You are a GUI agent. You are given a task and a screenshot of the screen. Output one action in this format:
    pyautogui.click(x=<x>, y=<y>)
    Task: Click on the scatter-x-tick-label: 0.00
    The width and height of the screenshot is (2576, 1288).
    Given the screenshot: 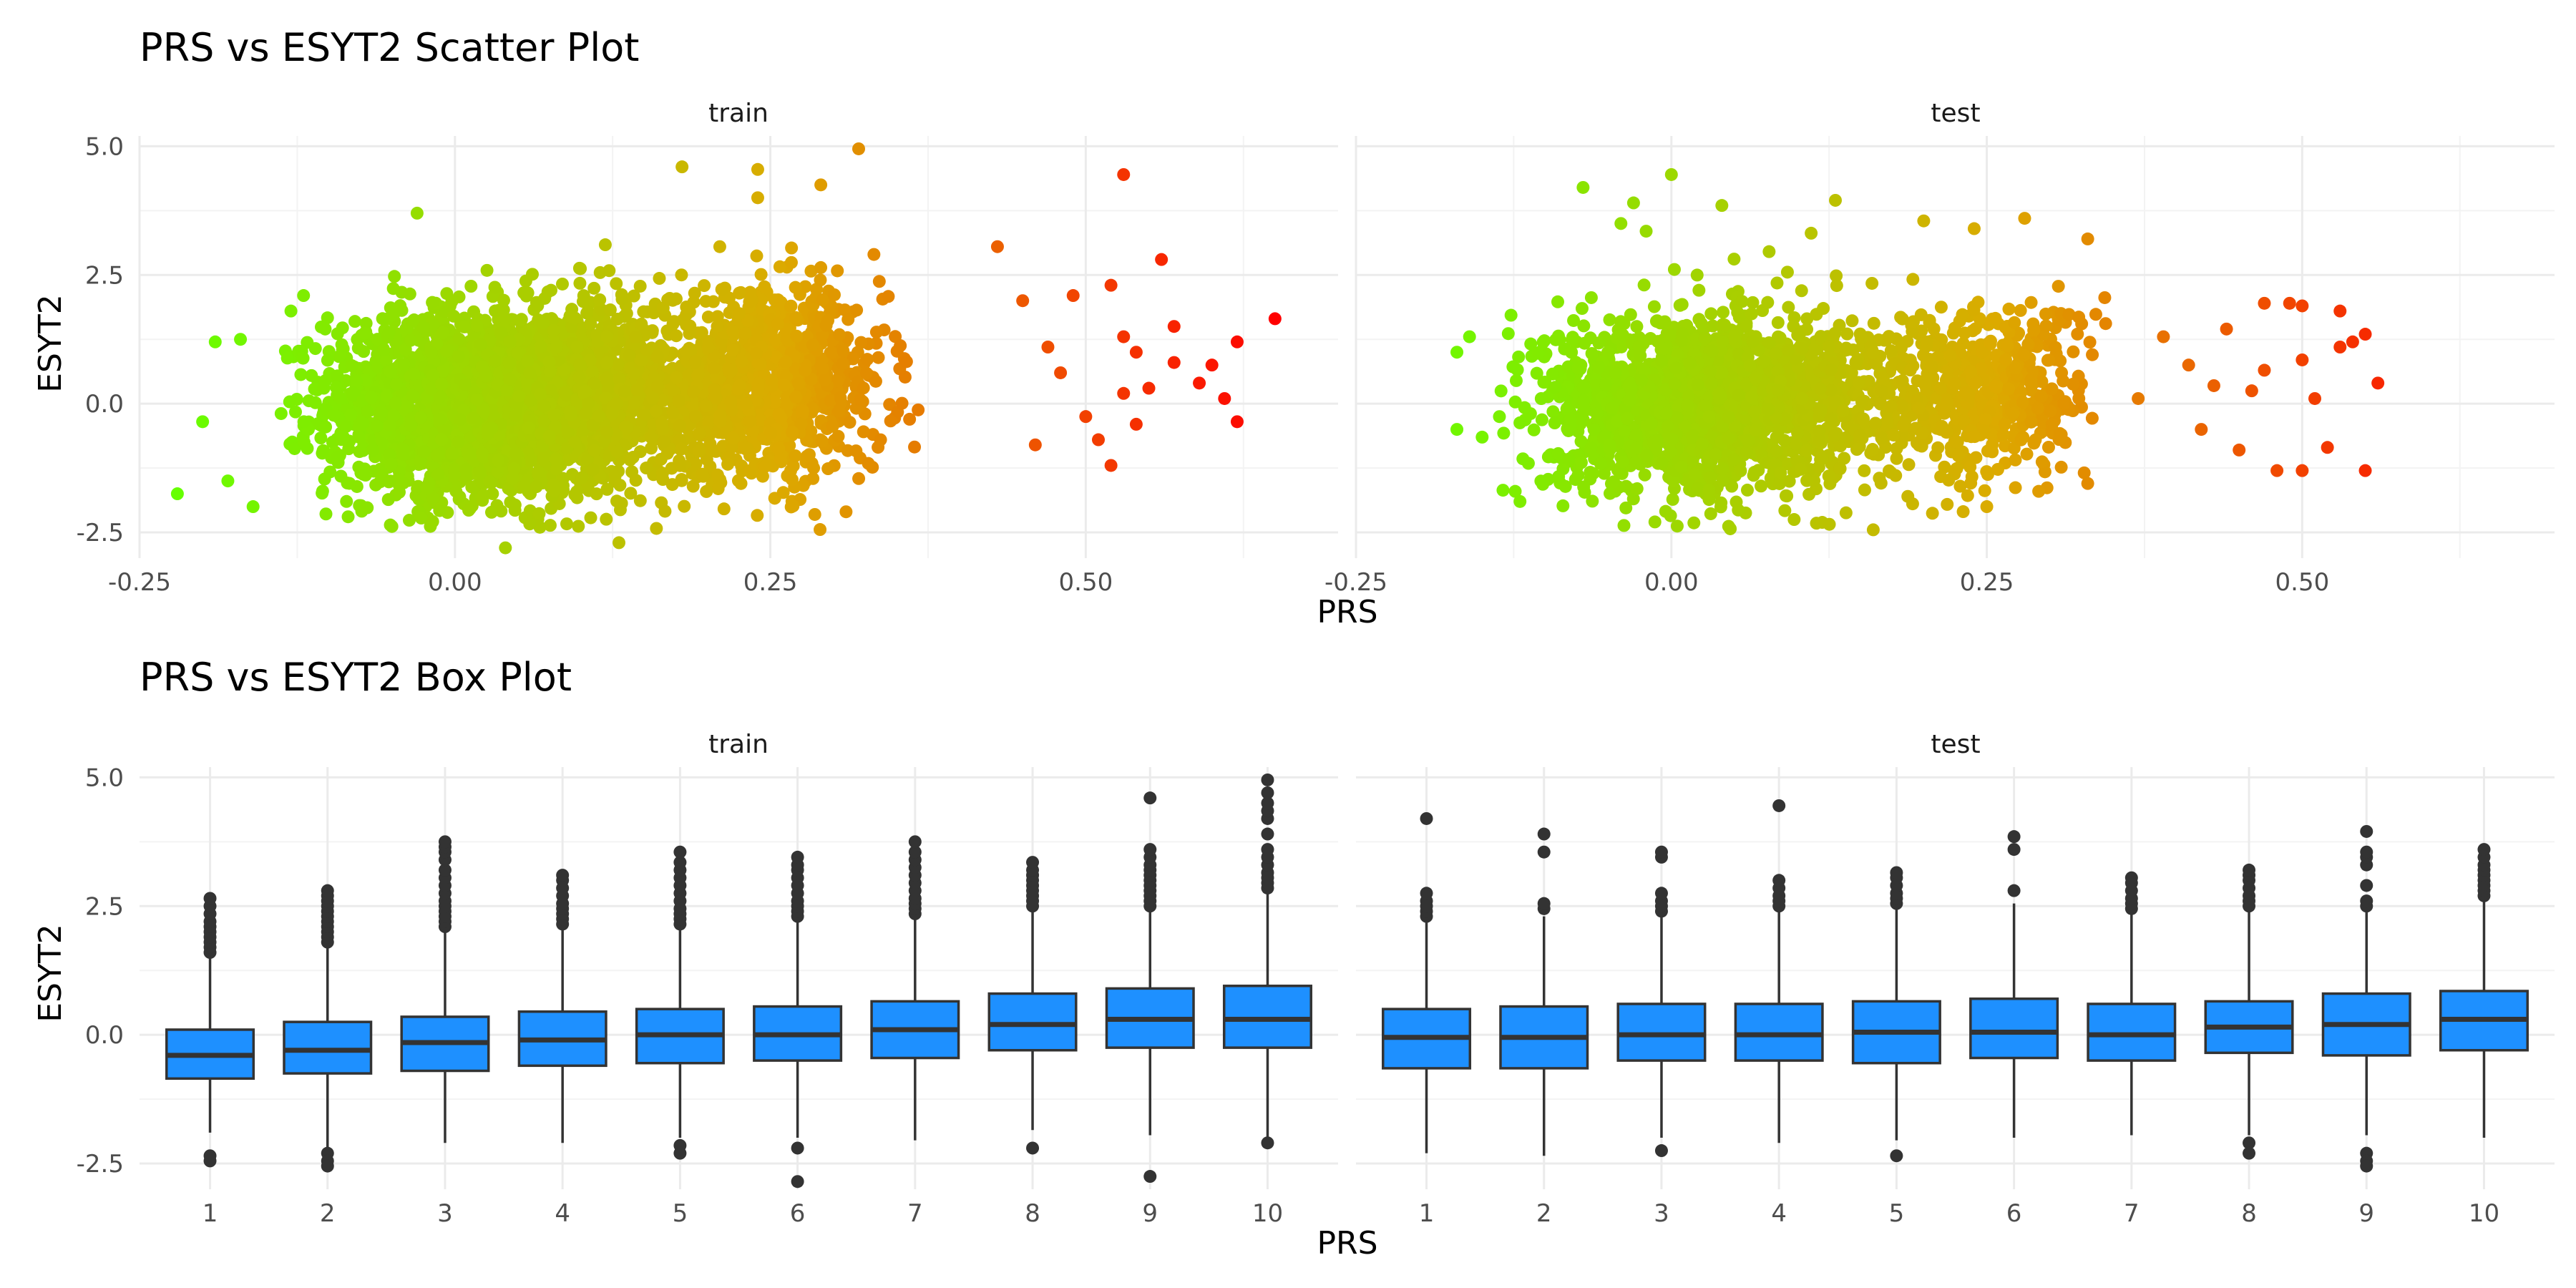 What is the action you would take?
    pyautogui.click(x=1671, y=582)
    